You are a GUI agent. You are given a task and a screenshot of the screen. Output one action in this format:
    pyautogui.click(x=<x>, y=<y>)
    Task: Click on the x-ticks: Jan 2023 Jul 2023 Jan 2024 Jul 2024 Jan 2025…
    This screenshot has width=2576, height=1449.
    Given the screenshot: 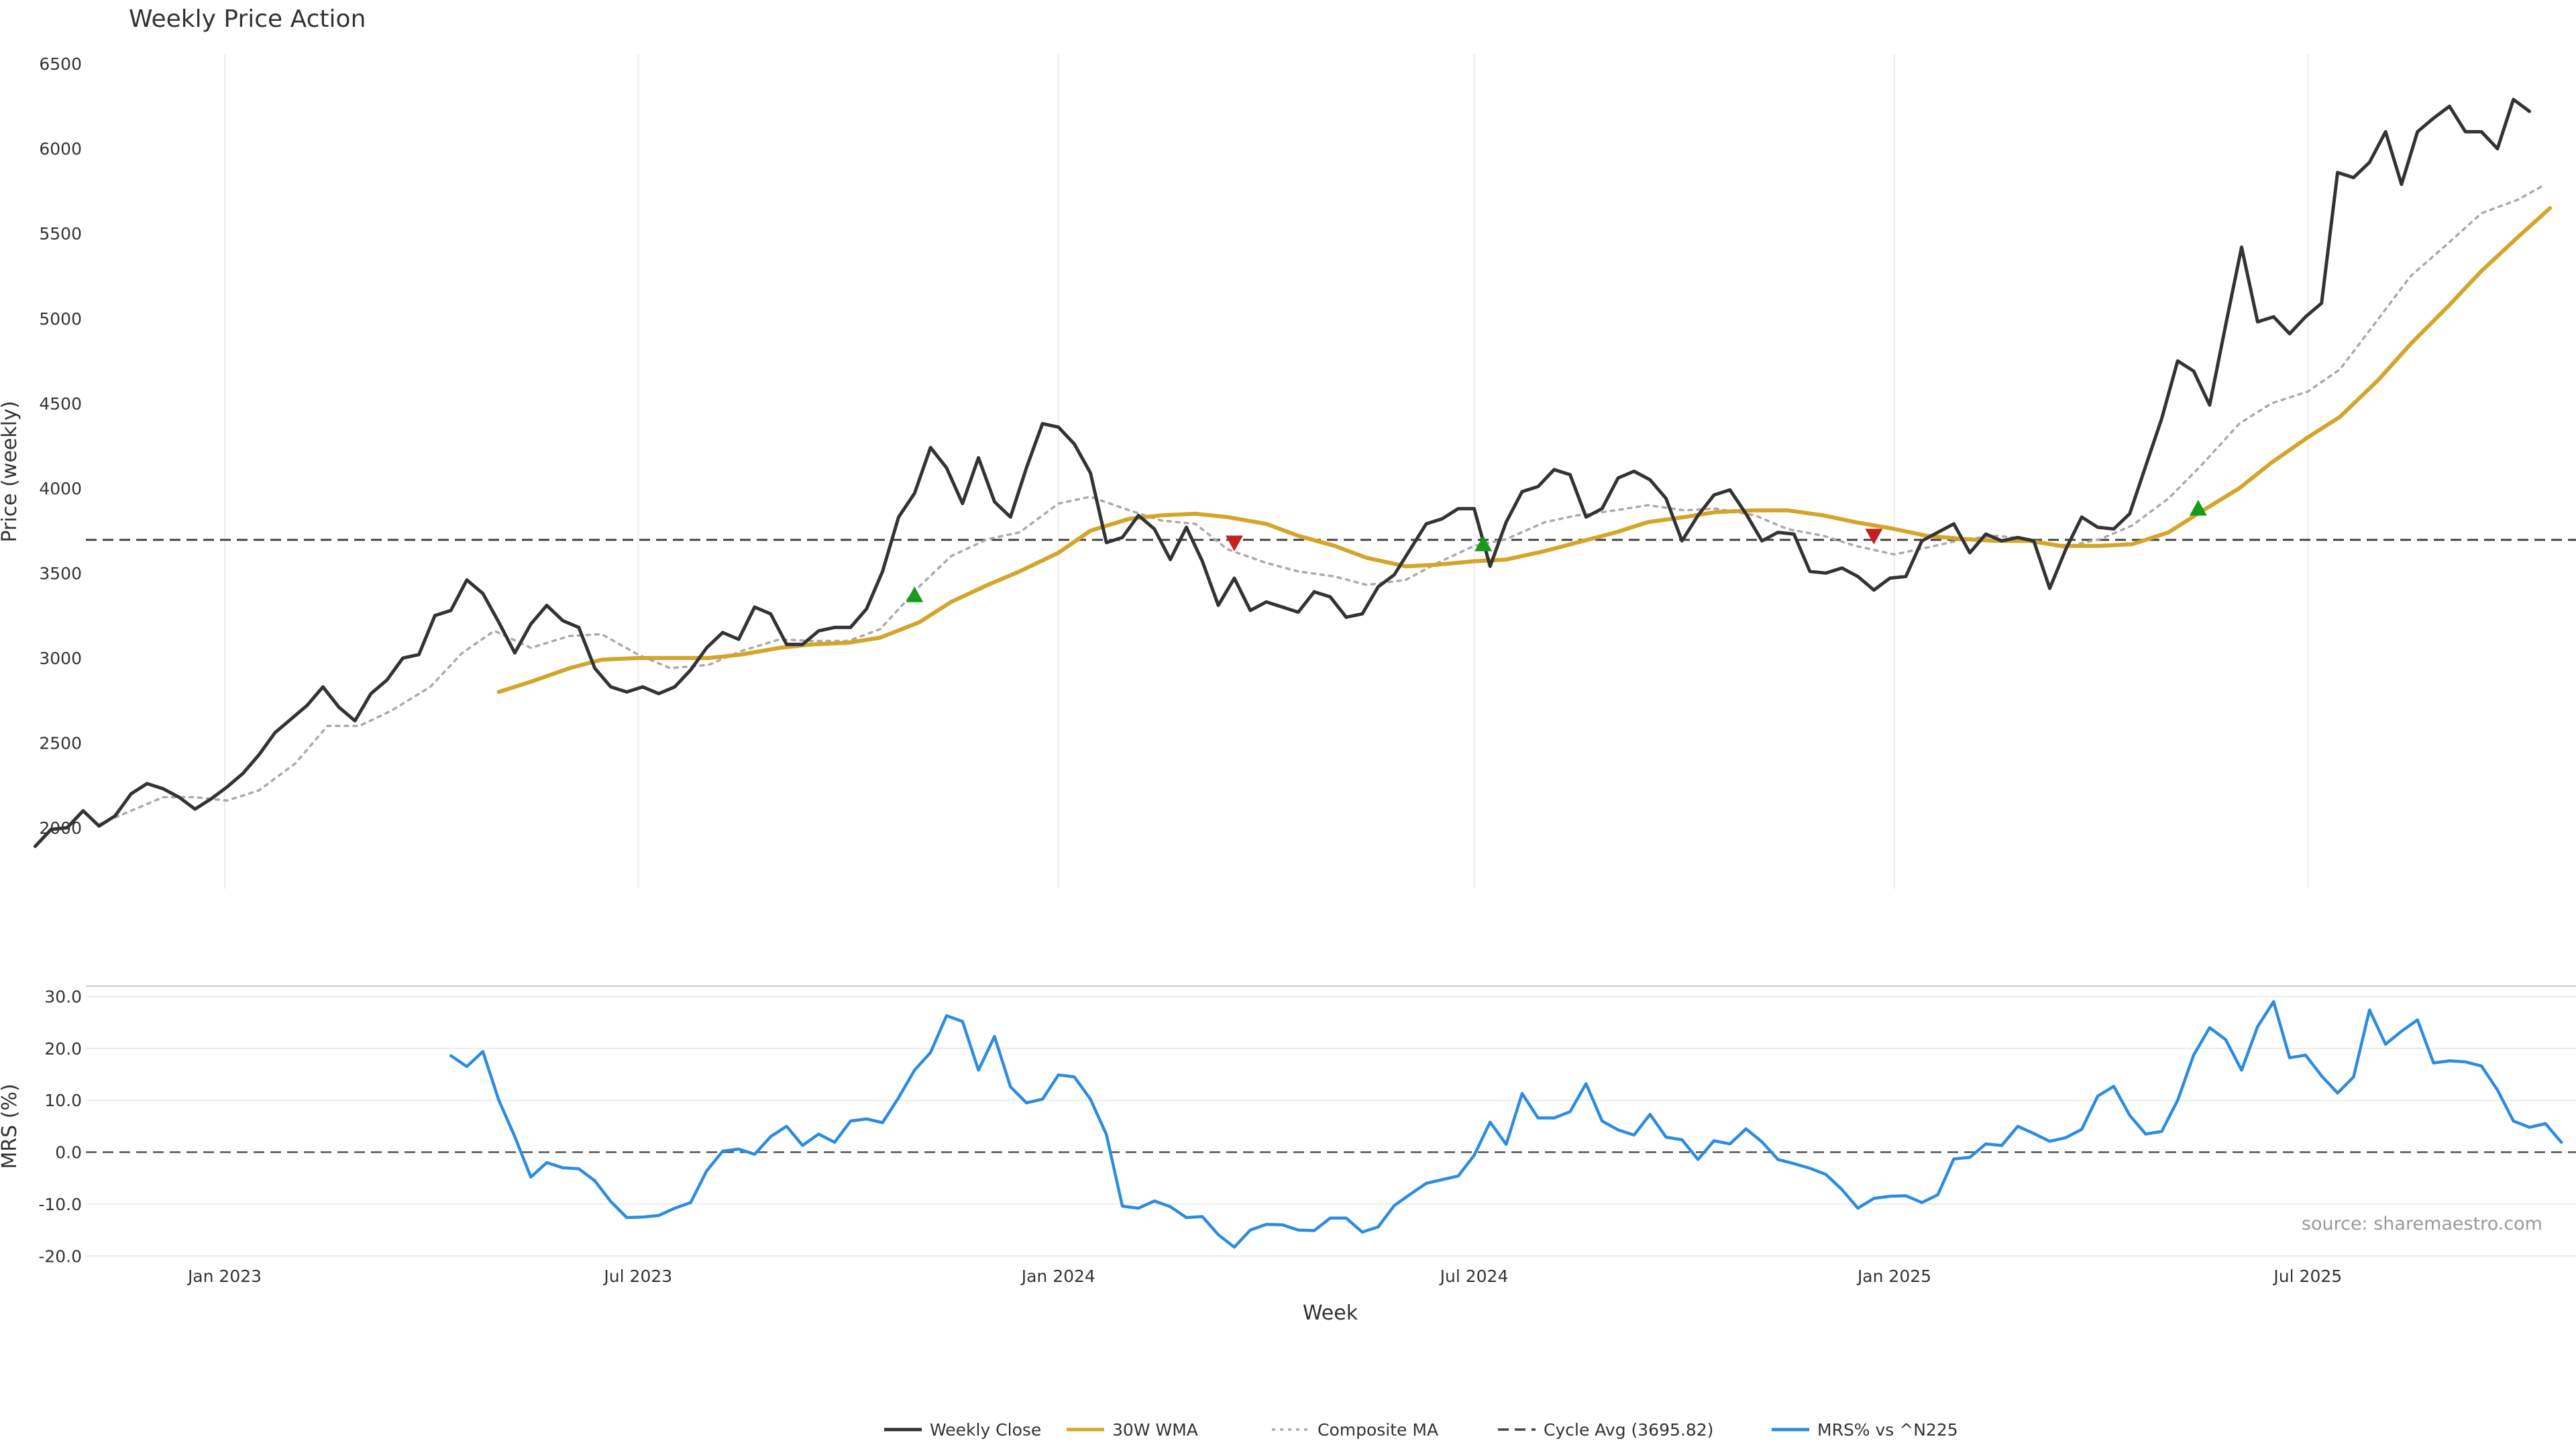 What is the action you would take?
    pyautogui.click(x=1264, y=1276)
    